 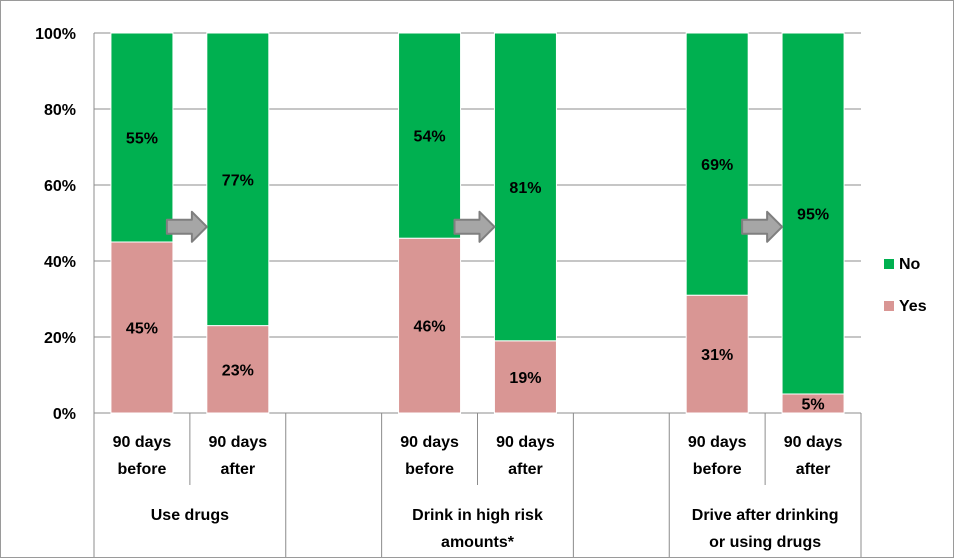 I want to click on data-label-no: 54%, so click(x=430, y=137).